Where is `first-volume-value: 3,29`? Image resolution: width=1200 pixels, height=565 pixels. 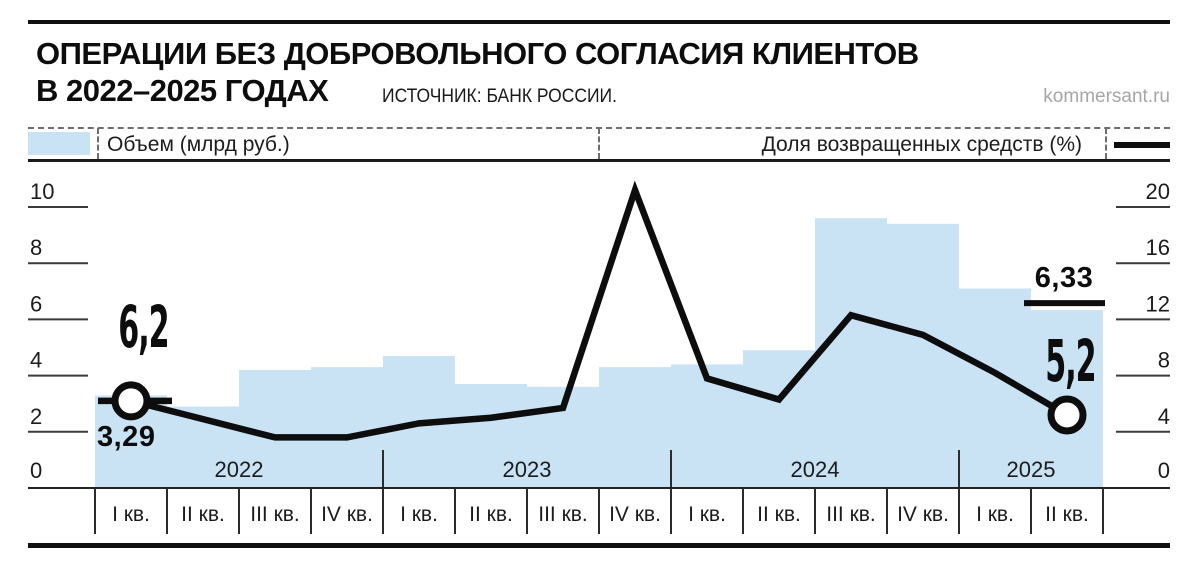
first-volume-value: 3,29 is located at coordinates (126, 437).